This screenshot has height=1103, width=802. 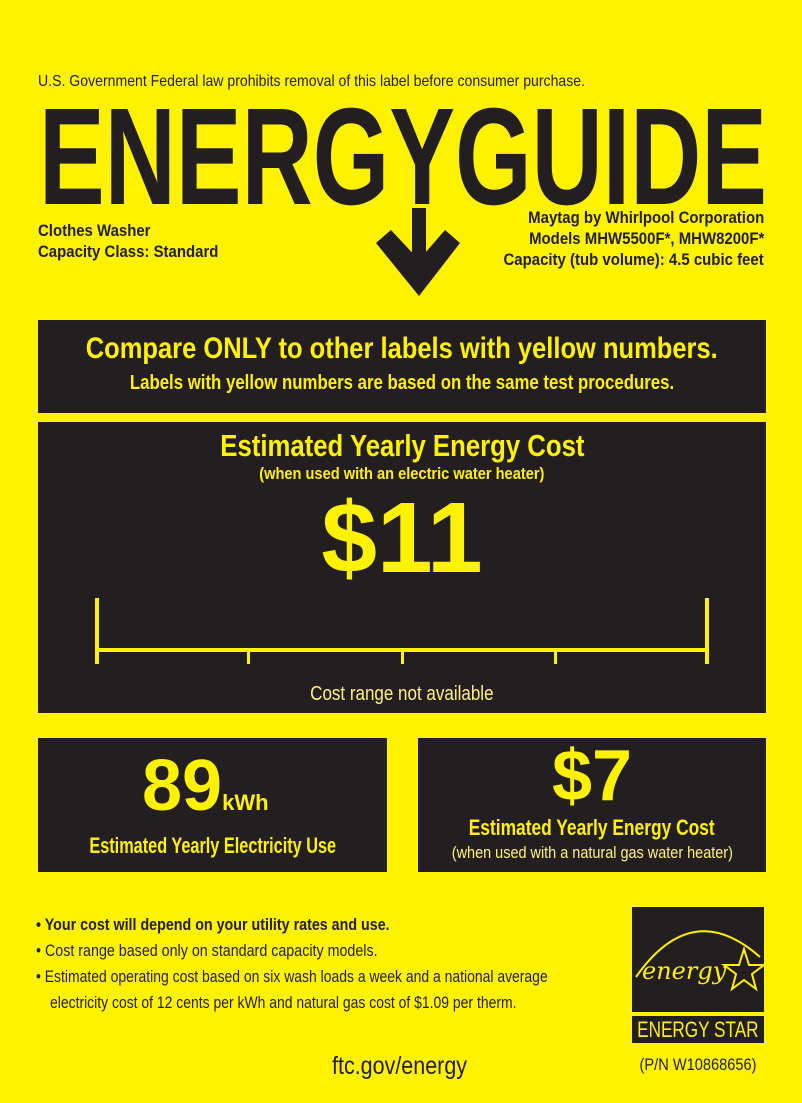 What do you see at coordinates (400, 1066) in the screenshot?
I see `website: ftc.gov/energy` at bounding box center [400, 1066].